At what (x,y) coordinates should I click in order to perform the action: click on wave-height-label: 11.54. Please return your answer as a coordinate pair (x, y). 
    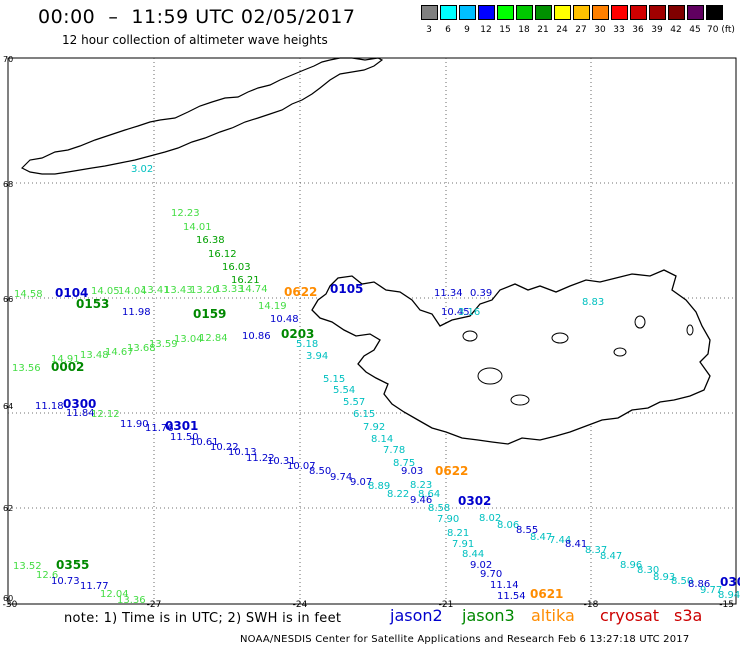
    Looking at the image, I should click on (511, 596).